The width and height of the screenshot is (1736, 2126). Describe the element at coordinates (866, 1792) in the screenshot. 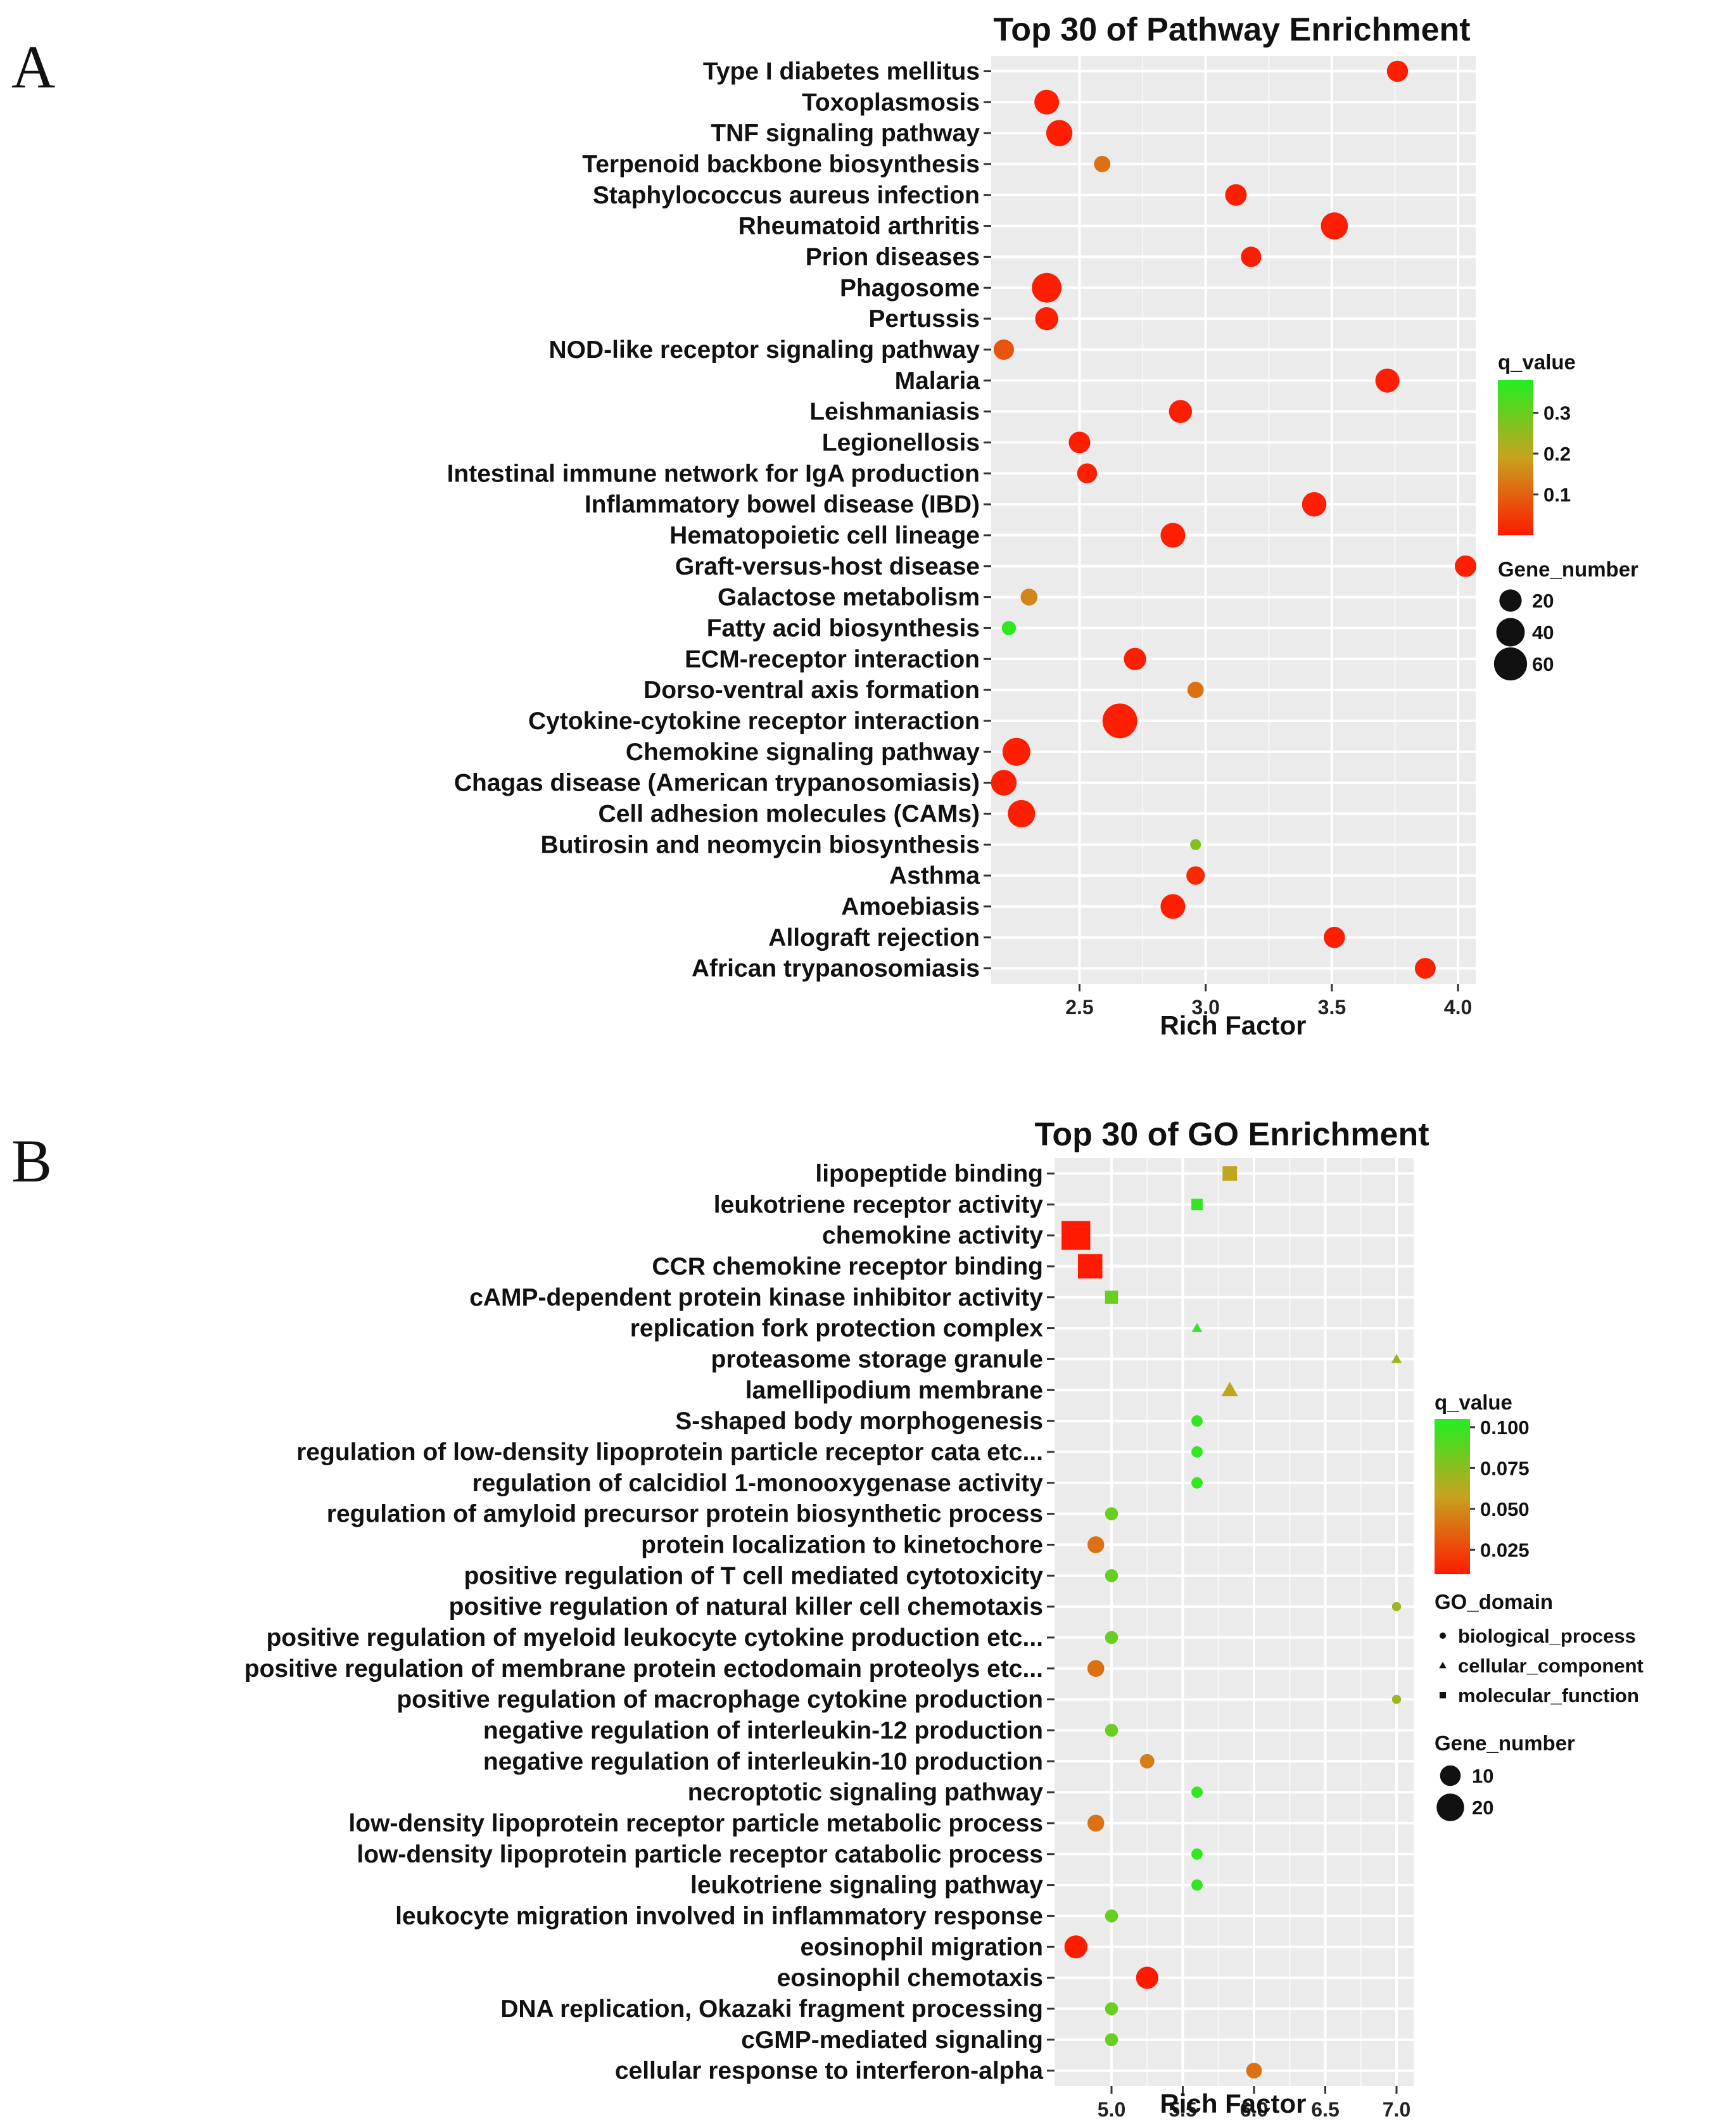

I see `category-label: necroptotic signaling pathway` at that location.